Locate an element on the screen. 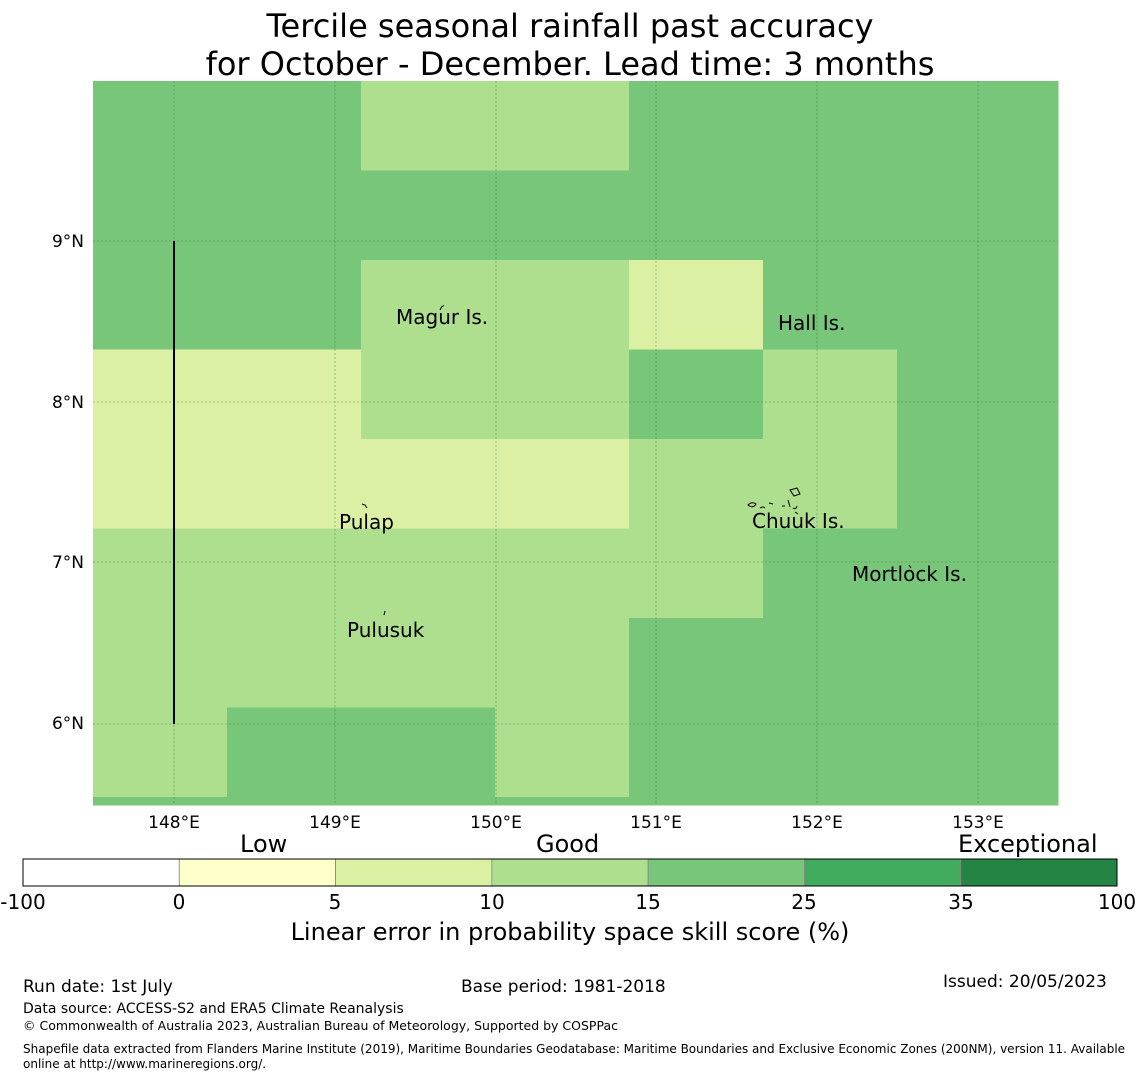 The height and width of the screenshot is (1080, 1140). colorbar-tick: -100 is located at coordinates (23, 902).